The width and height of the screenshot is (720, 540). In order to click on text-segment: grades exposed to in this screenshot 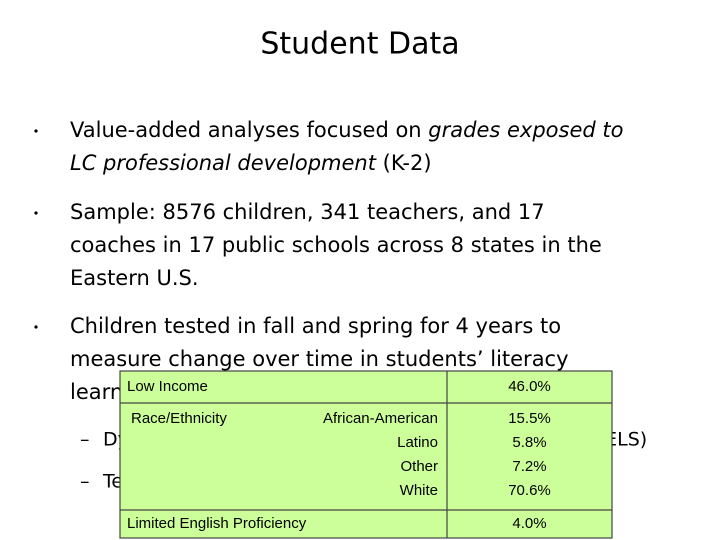, I will do `click(525, 130)`.